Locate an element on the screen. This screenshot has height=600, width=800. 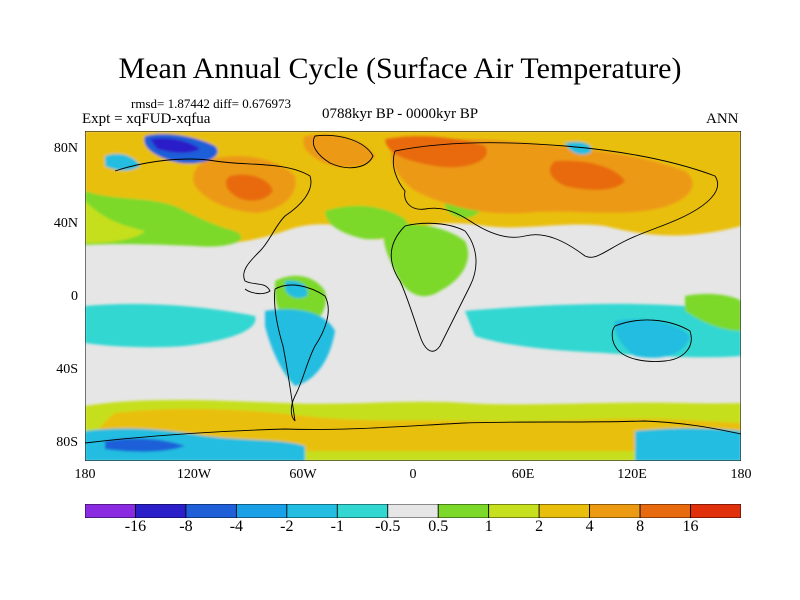
colorbar-label-5: -0.5 is located at coordinates (388, 526).